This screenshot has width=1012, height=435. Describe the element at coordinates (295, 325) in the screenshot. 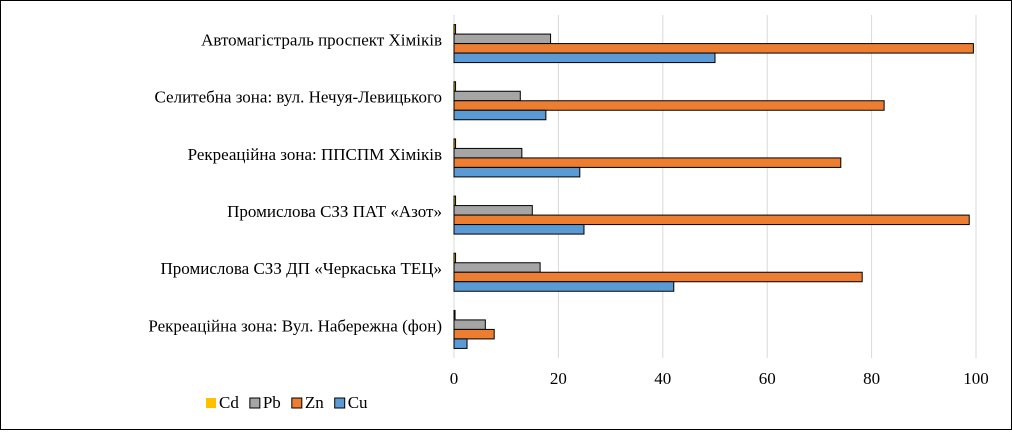

I see `y-tick-label: Рекреаційна зона: Вул. Набережна (фон)` at that location.